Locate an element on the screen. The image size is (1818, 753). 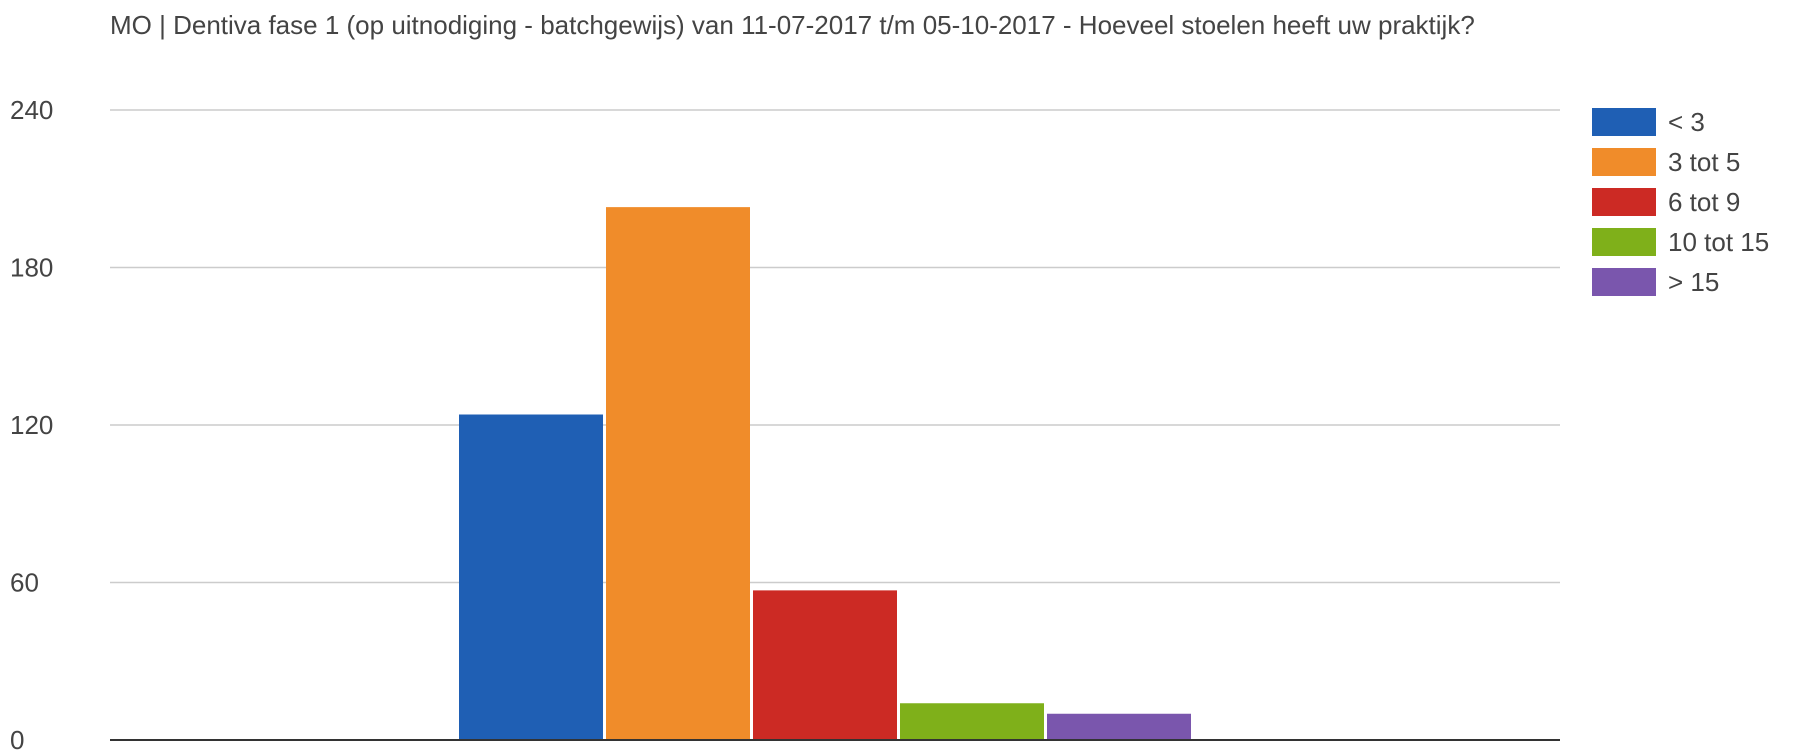
y-tick-label: 180 is located at coordinates (31, 268).